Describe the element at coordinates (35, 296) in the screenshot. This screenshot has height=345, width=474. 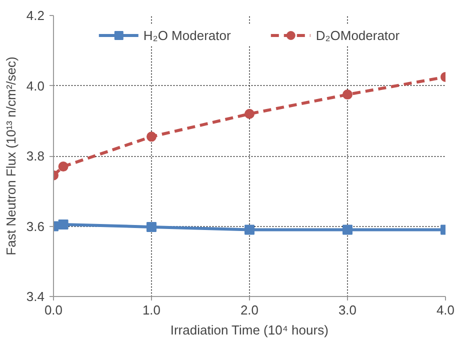
I see `y-tick-label: 3.4` at that location.